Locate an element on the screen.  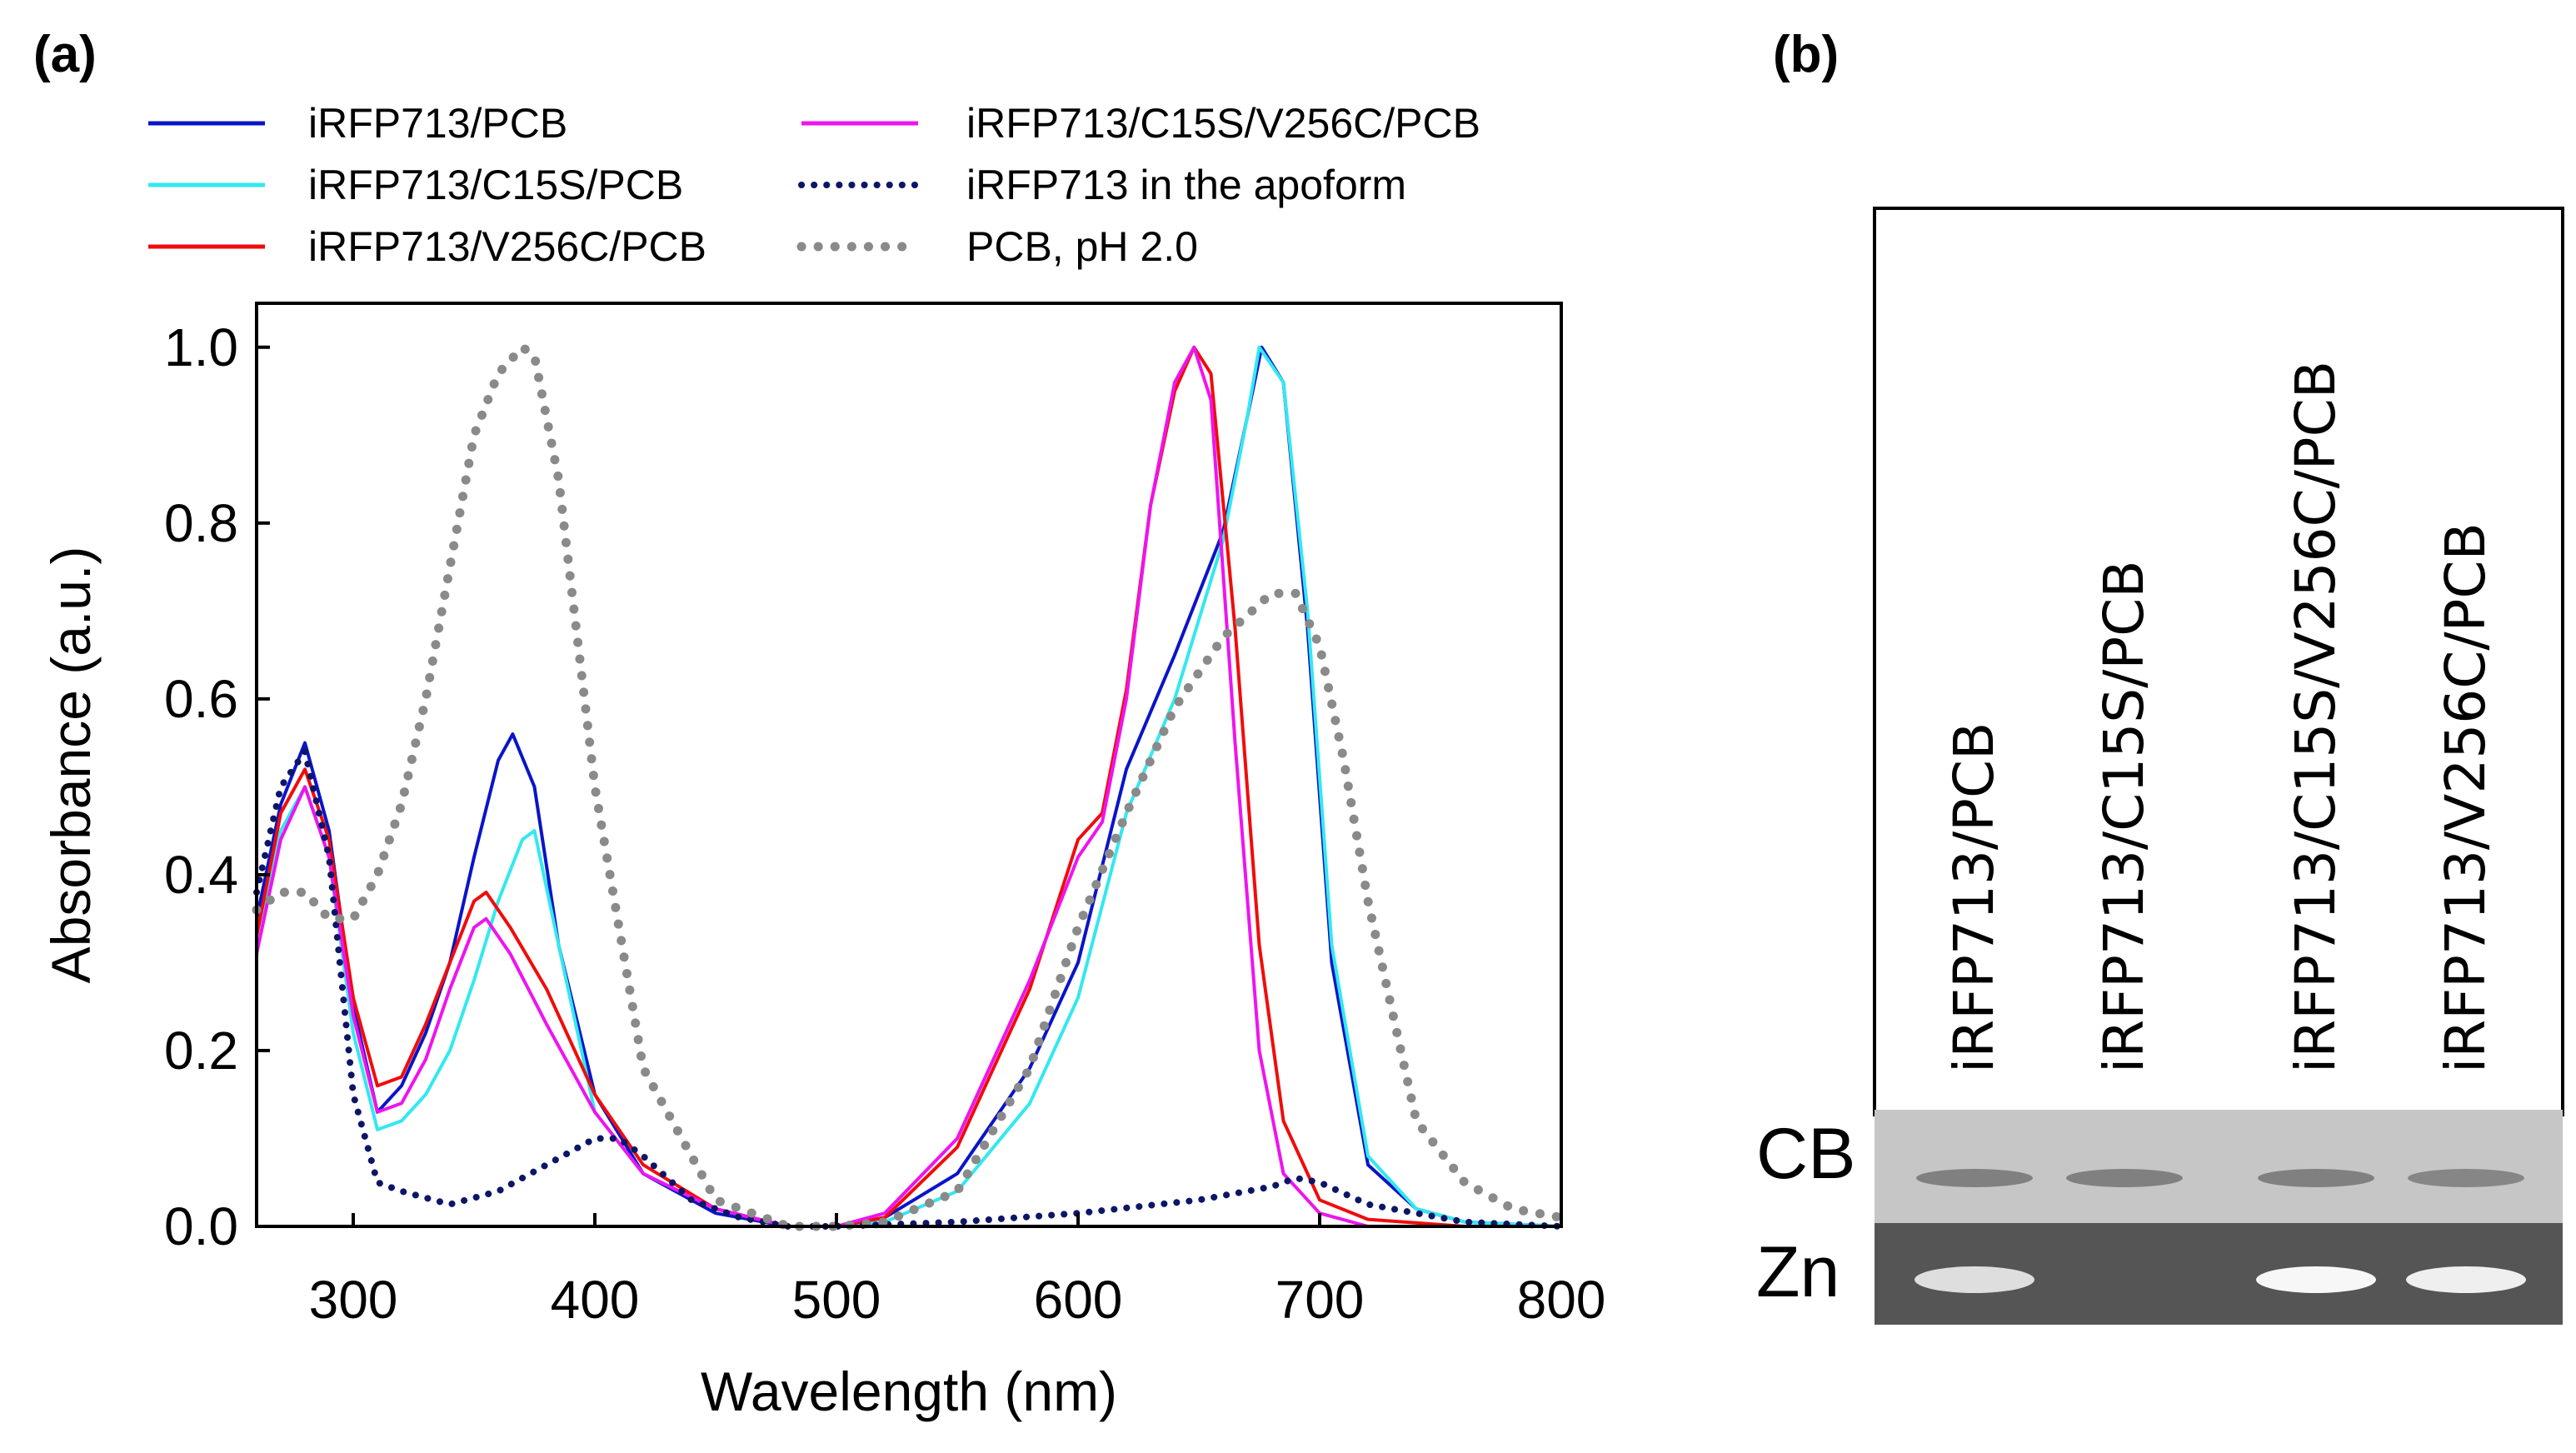
legend-label-irfp713-v256c-pcb: iRFP713/V256C/PCB is located at coordinates (507, 246).